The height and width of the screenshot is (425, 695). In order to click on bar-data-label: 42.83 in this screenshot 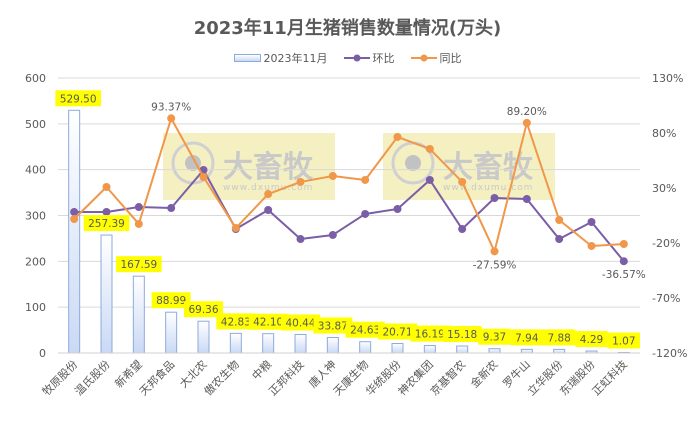, I will do `click(236, 321)`.